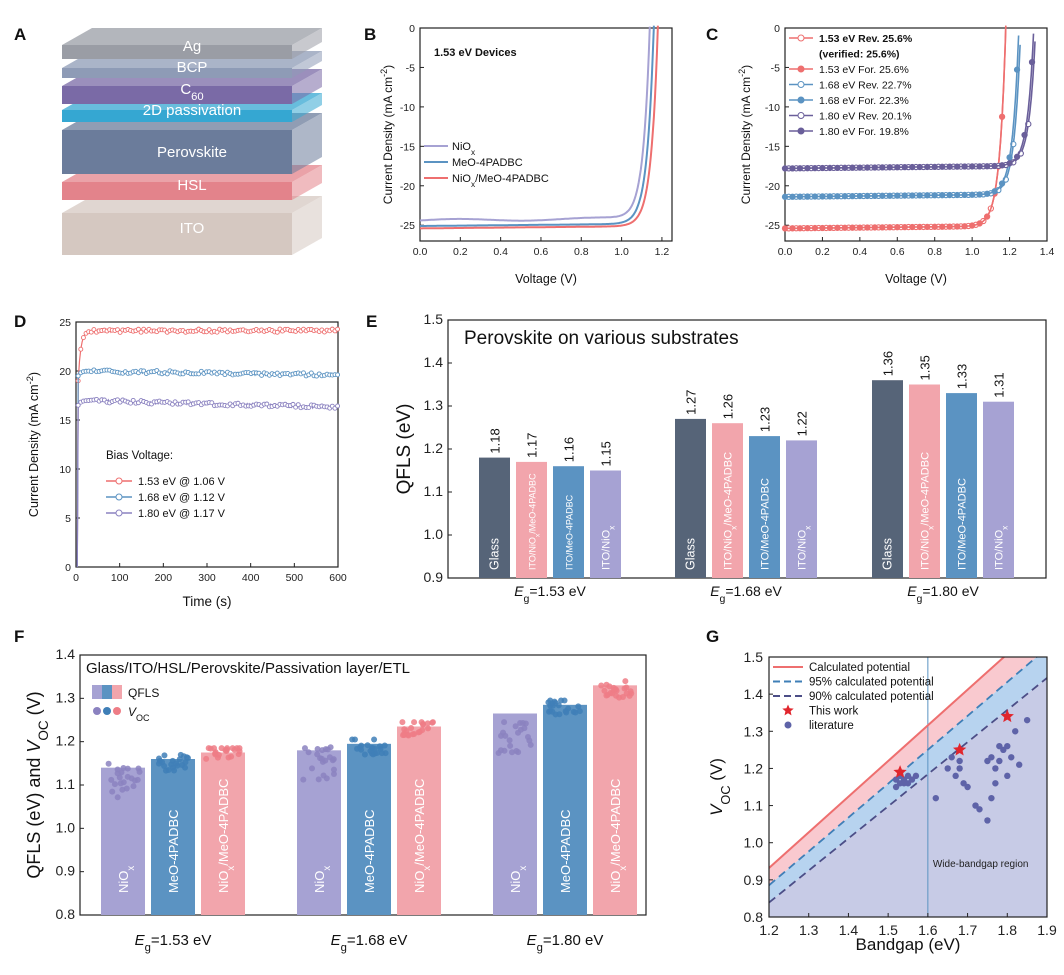 The height and width of the screenshot is (975, 1064). What do you see at coordinates (164, 578) in the screenshot?
I see `x-tick-label: 200` at bounding box center [164, 578].